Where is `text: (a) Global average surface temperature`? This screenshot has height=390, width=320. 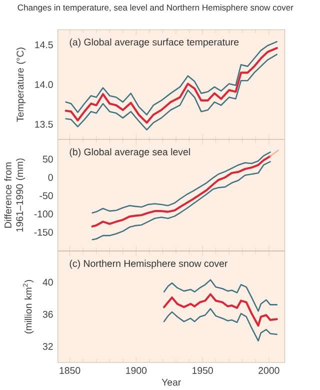
text: (a) Global average surface temperature is located at coordinates (154, 43).